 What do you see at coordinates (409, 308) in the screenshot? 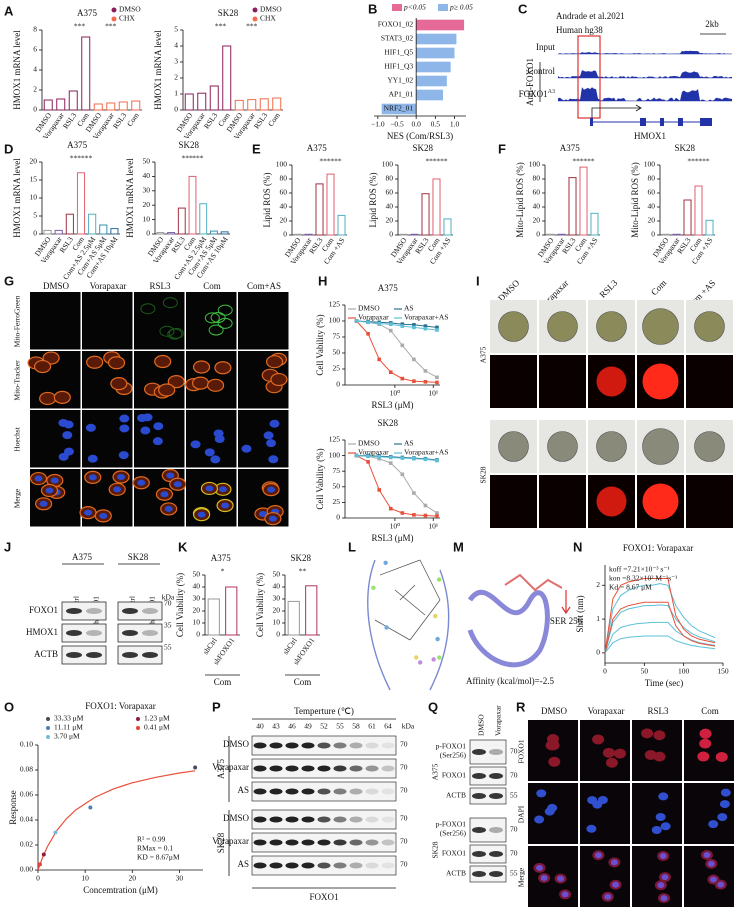
I see `legend-label: AS` at bounding box center [409, 308].